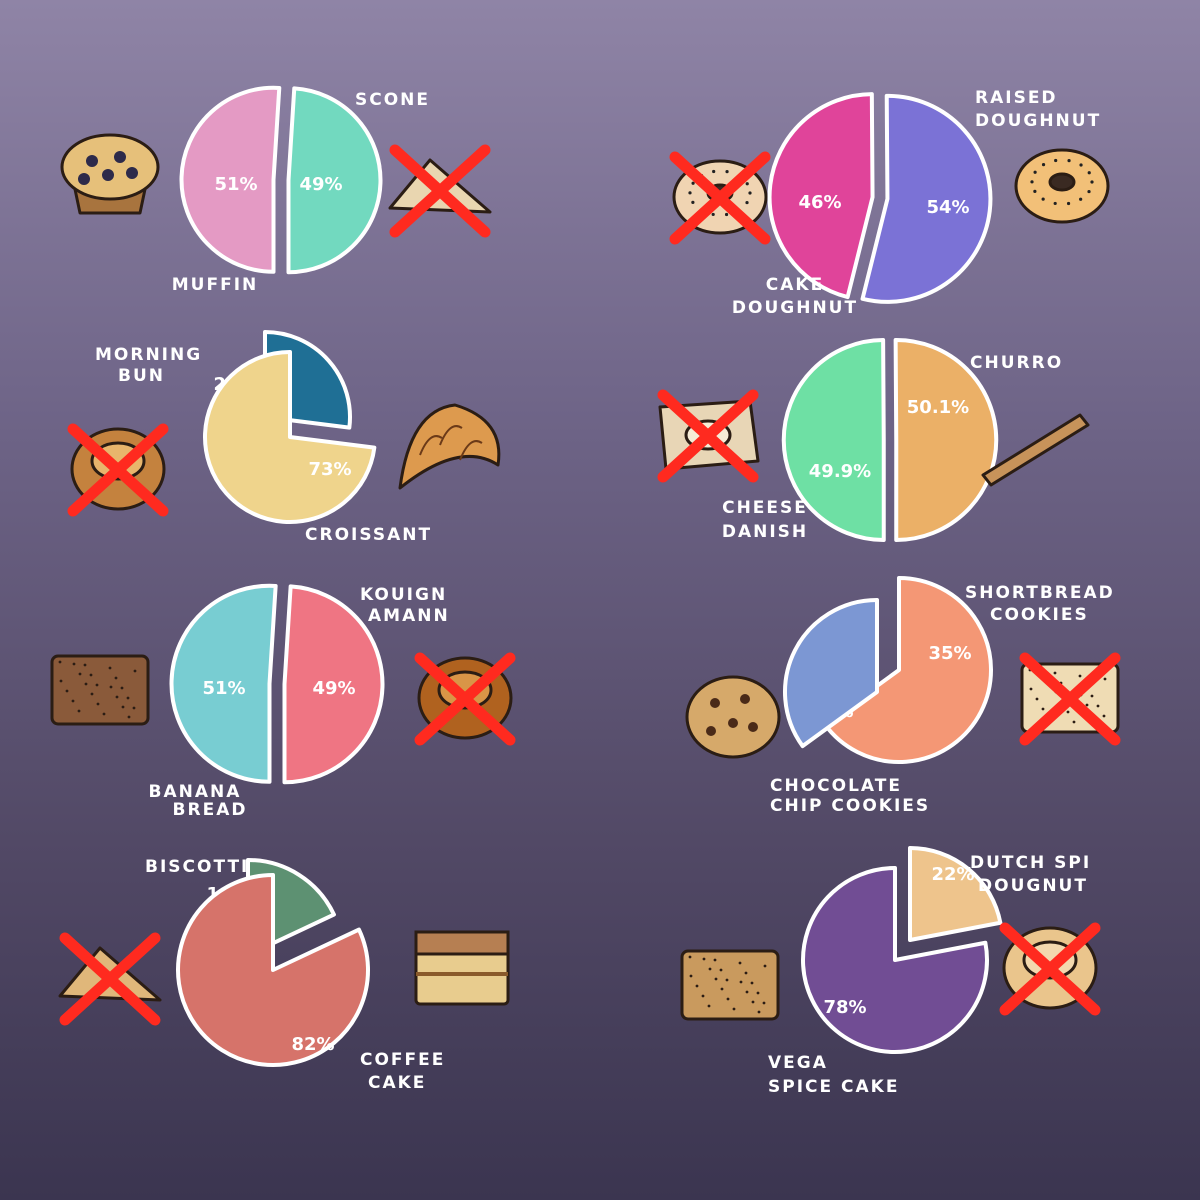 This screenshot has height=1200, width=1200. I want to click on slice-category-label-line: CROISSANT, so click(368, 535).